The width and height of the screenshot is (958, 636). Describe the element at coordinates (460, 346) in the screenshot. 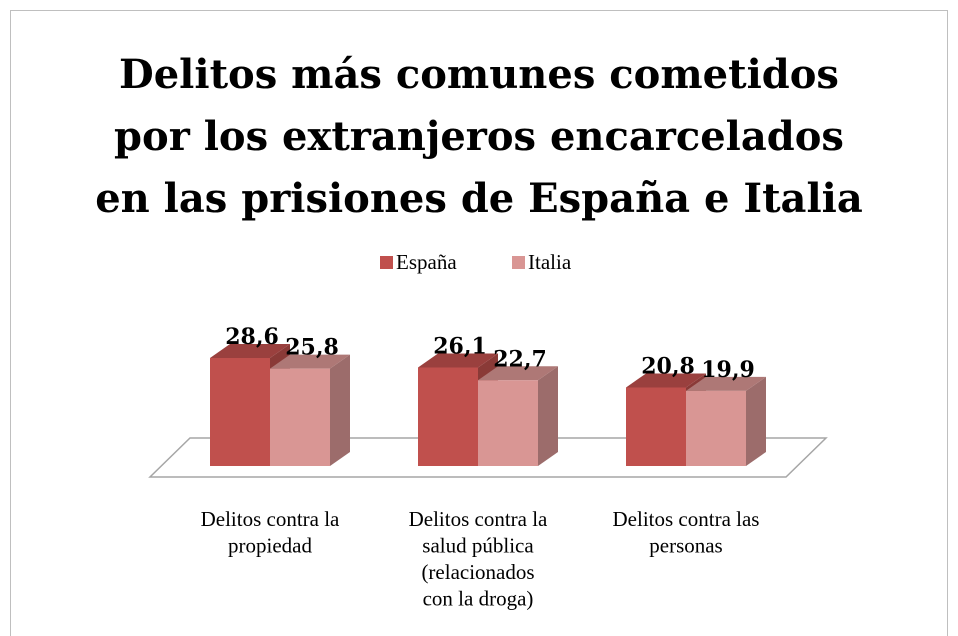

I see `value-label: 26,1` at that location.